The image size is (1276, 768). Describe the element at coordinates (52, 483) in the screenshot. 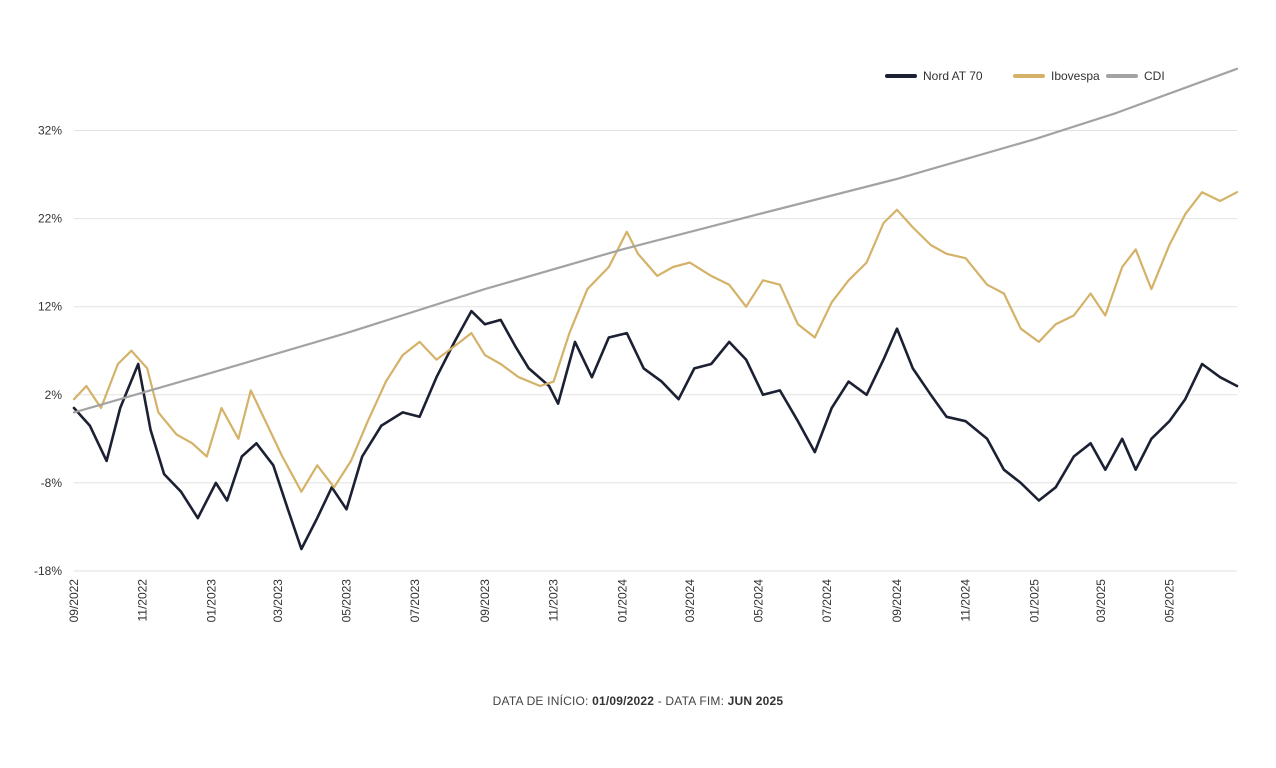

I see `y-tick-label: -8%` at that location.